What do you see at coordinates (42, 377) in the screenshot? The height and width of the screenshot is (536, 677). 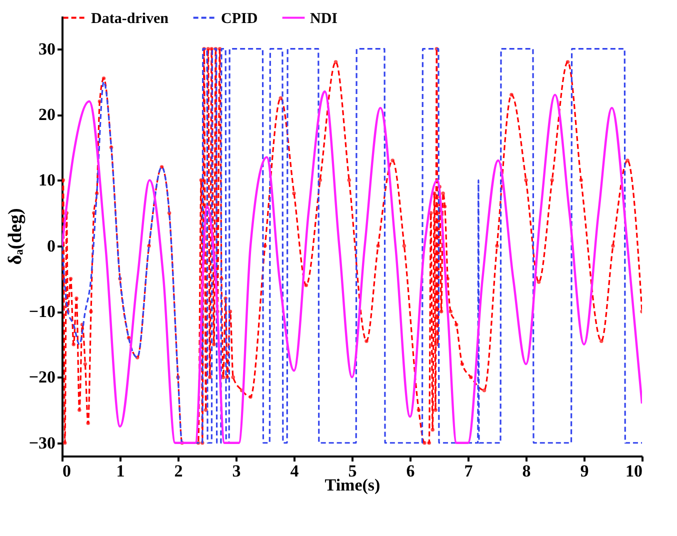 I see `y-tick-label: −20` at bounding box center [42, 377].